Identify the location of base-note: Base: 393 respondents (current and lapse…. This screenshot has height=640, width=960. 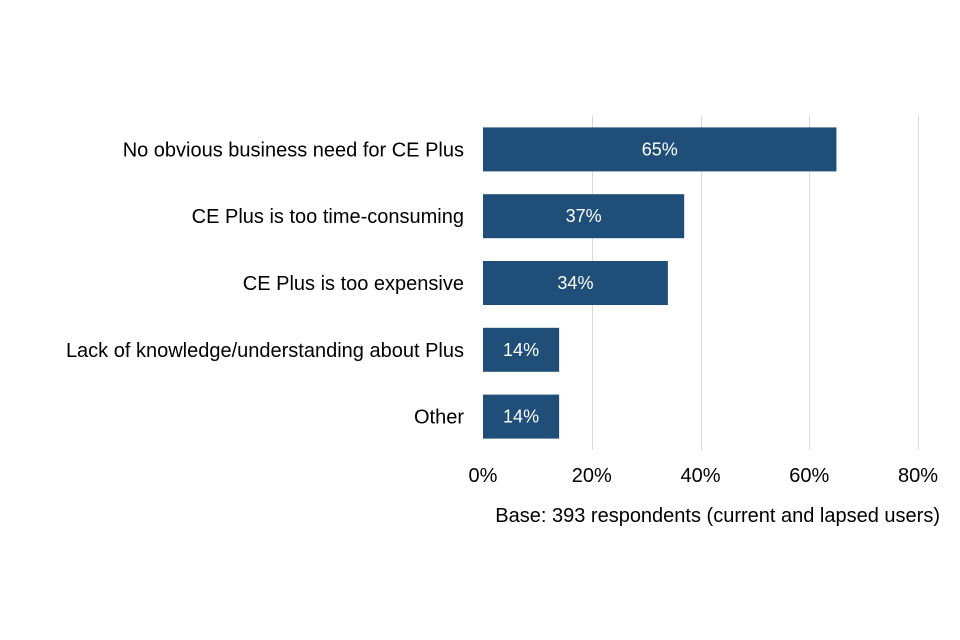
(717, 516).